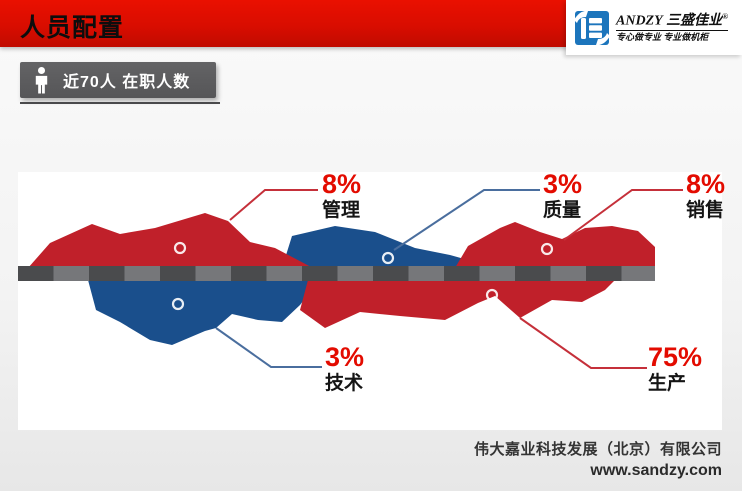  What do you see at coordinates (562, 210) in the screenshot?
I see `quality-name: 质量` at bounding box center [562, 210].